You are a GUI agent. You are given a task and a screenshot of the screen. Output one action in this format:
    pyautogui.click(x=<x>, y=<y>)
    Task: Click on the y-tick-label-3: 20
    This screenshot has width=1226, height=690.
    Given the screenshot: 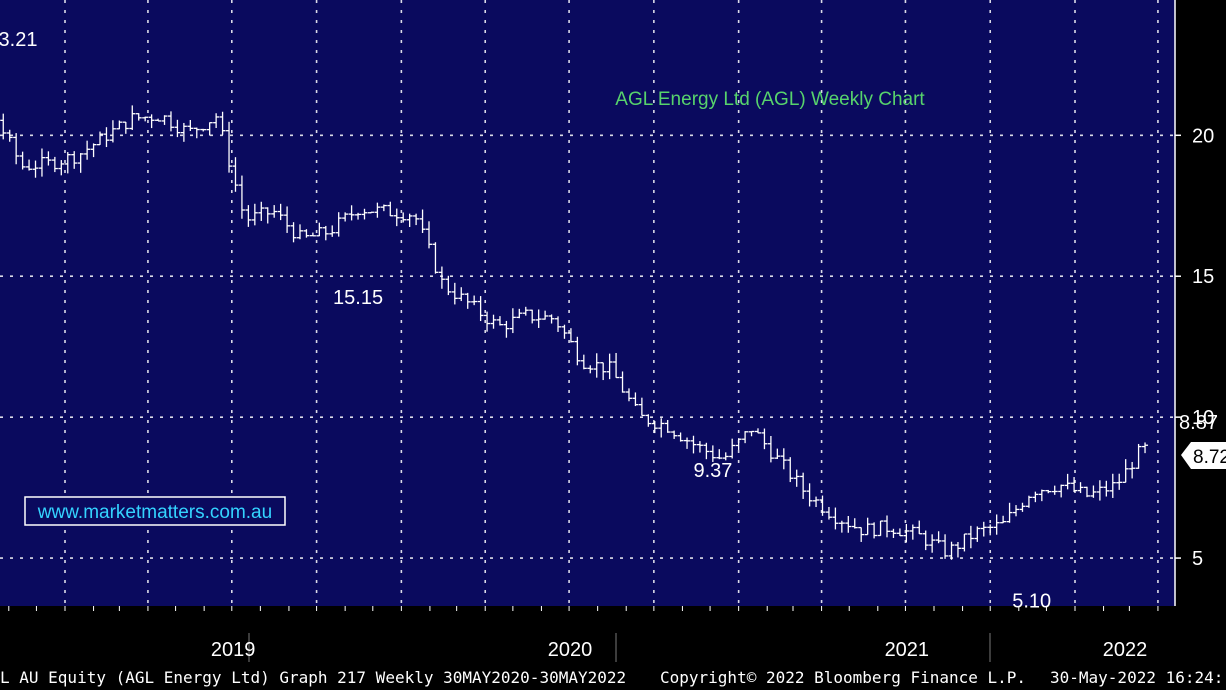 What is the action you would take?
    pyautogui.click(x=1203, y=136)
    